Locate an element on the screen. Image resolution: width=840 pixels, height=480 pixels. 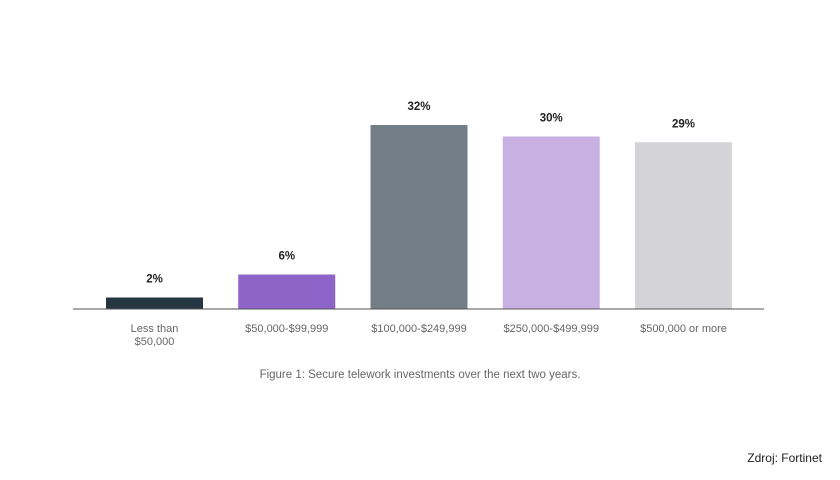
value-label-0: 2% is located at coordinates (154, 280).